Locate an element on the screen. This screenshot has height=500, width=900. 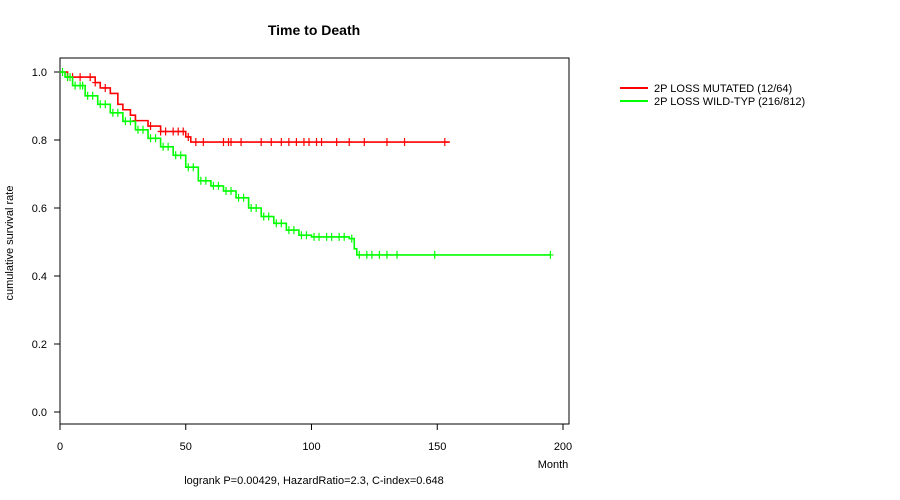
x-tick-label: 50 is located at coordinates (186, 447).